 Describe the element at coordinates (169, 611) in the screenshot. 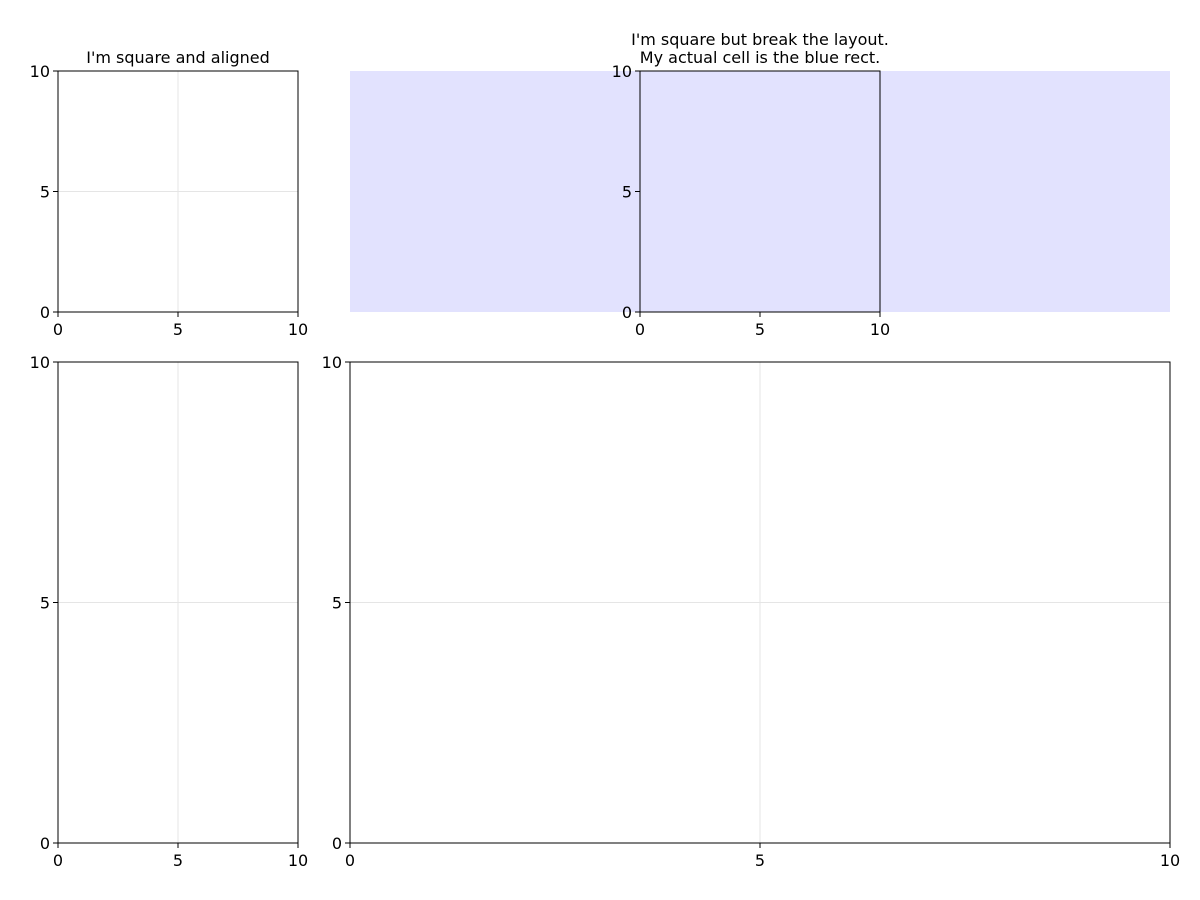

I see `panel-bottom-left: 0 5 10 0 5 10` at that location.